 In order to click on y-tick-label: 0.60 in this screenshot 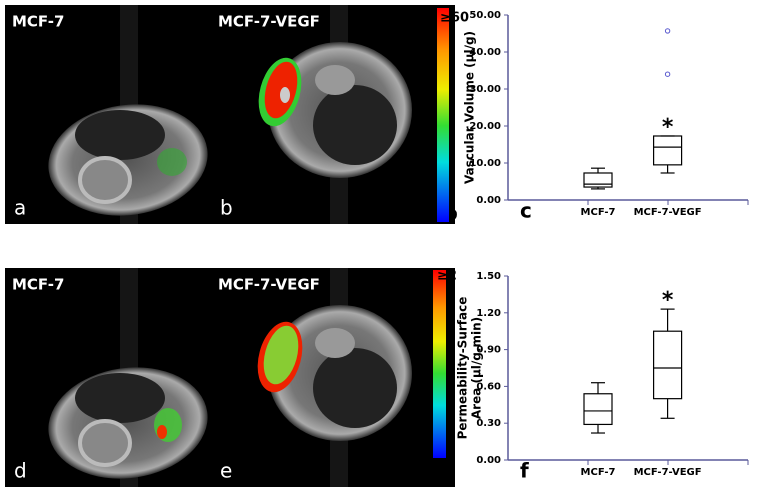, I will do `click(488, 386)`.